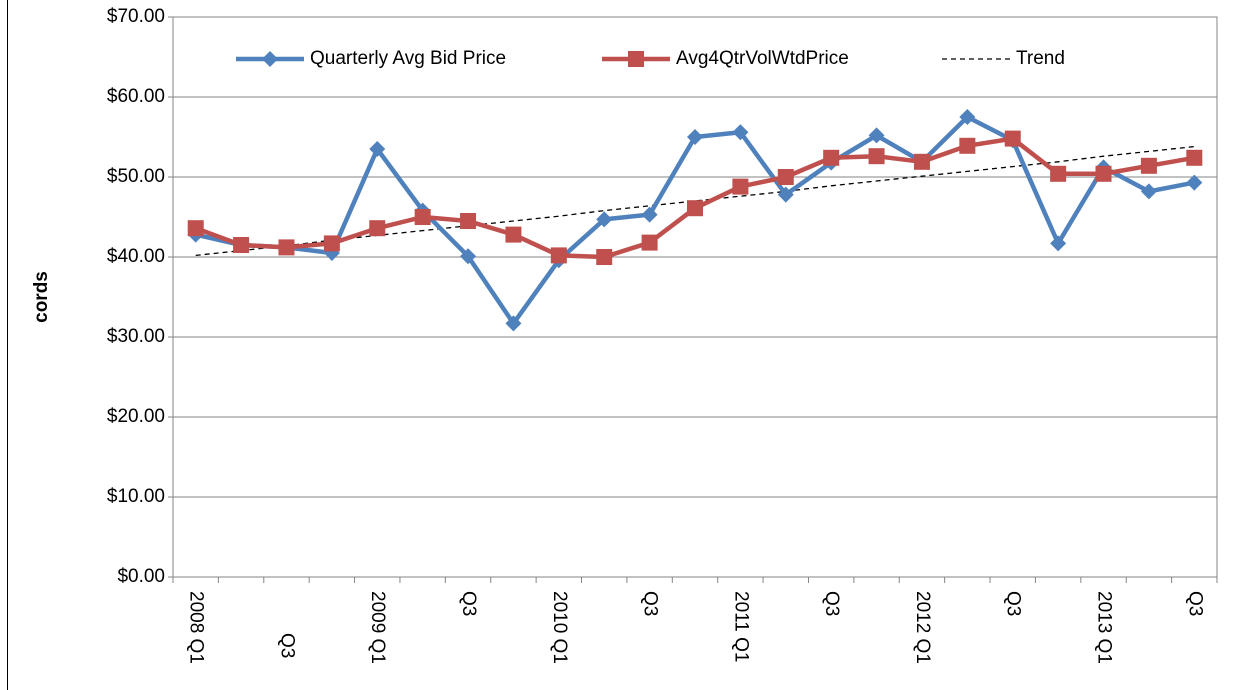 The height and width of the screenshot is (690, 1252). What do you see at coordinates (1104, 627) in the screenshot?
I see `x-tick-label: 2013 Q1` at bounding box center [1104, 627].